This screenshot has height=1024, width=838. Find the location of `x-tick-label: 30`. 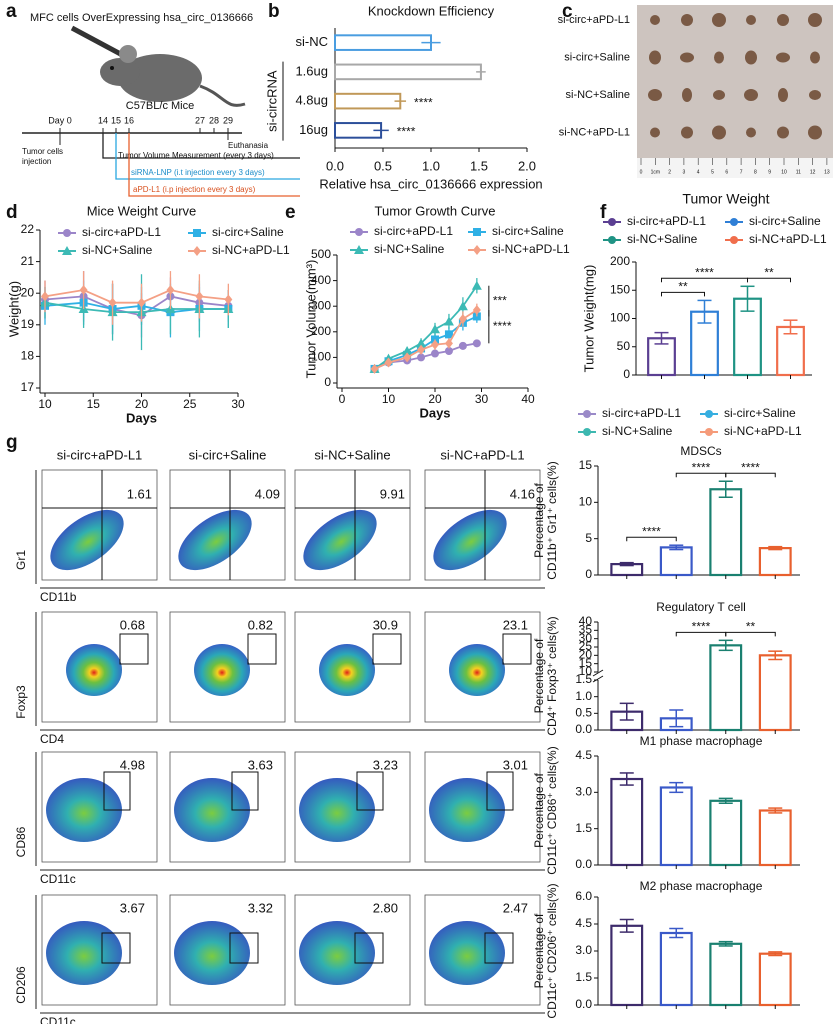

x-tick-label: 30 is located at coordinates (482, 399).